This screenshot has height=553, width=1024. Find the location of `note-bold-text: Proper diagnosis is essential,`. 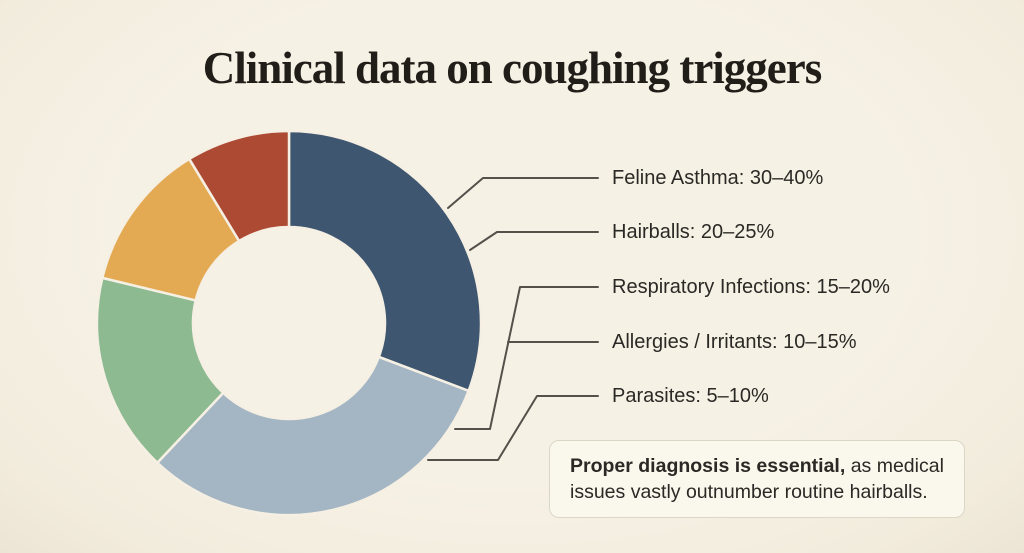

note-bold-text: Proper diagnosis is essential, is located at coordinates (708, 466).